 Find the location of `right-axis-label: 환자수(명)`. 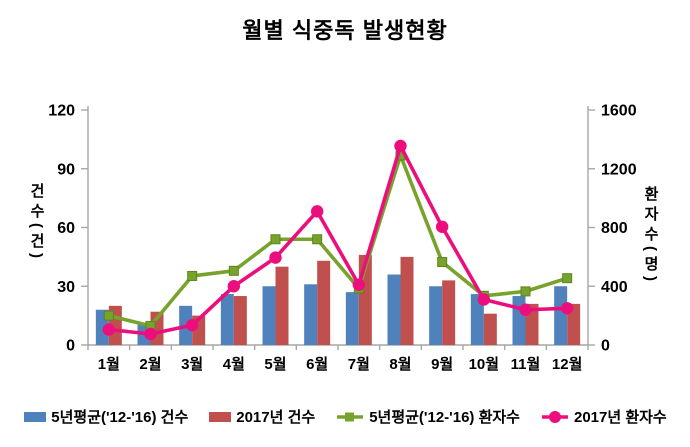

right-axis-label: 환자수(명) is located at coordinates (650, 236).